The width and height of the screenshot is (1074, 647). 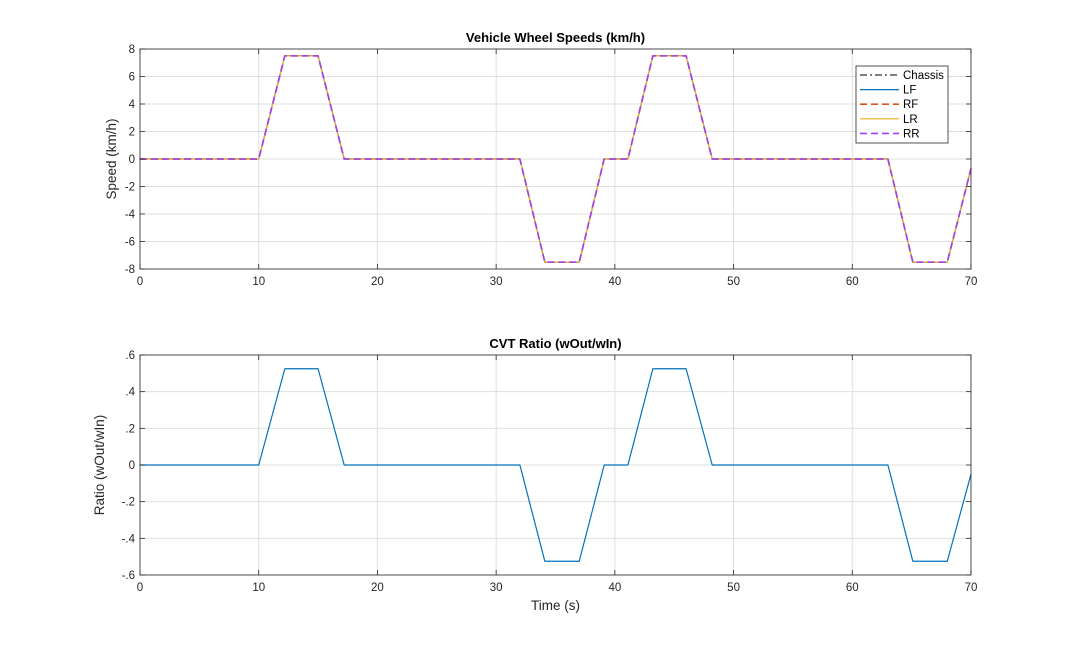 What do you see at coordinates (130, 356) in the screenshot?
I see `y-tick-label: .6` at bounding box center [130, 356].